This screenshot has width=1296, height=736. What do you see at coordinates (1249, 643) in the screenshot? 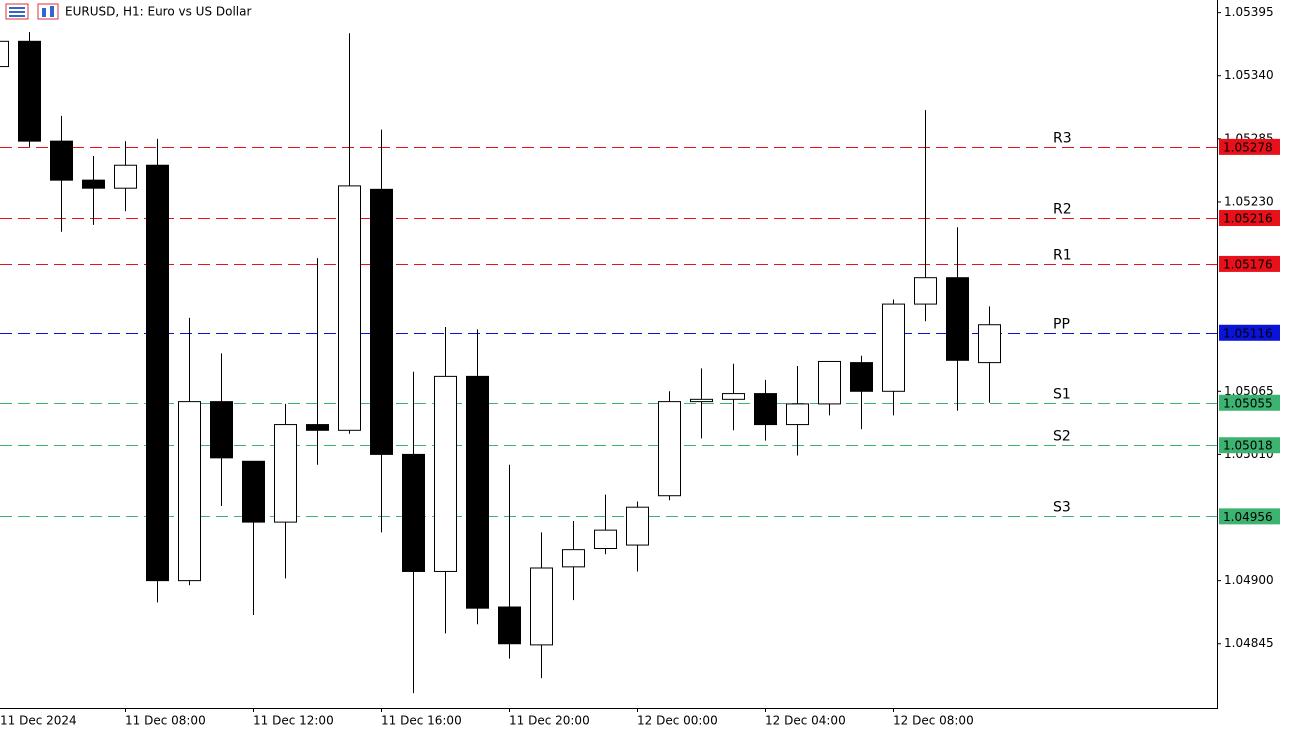
I see `y-tick-label: 1.04845` at bounding box center [1249, 643].